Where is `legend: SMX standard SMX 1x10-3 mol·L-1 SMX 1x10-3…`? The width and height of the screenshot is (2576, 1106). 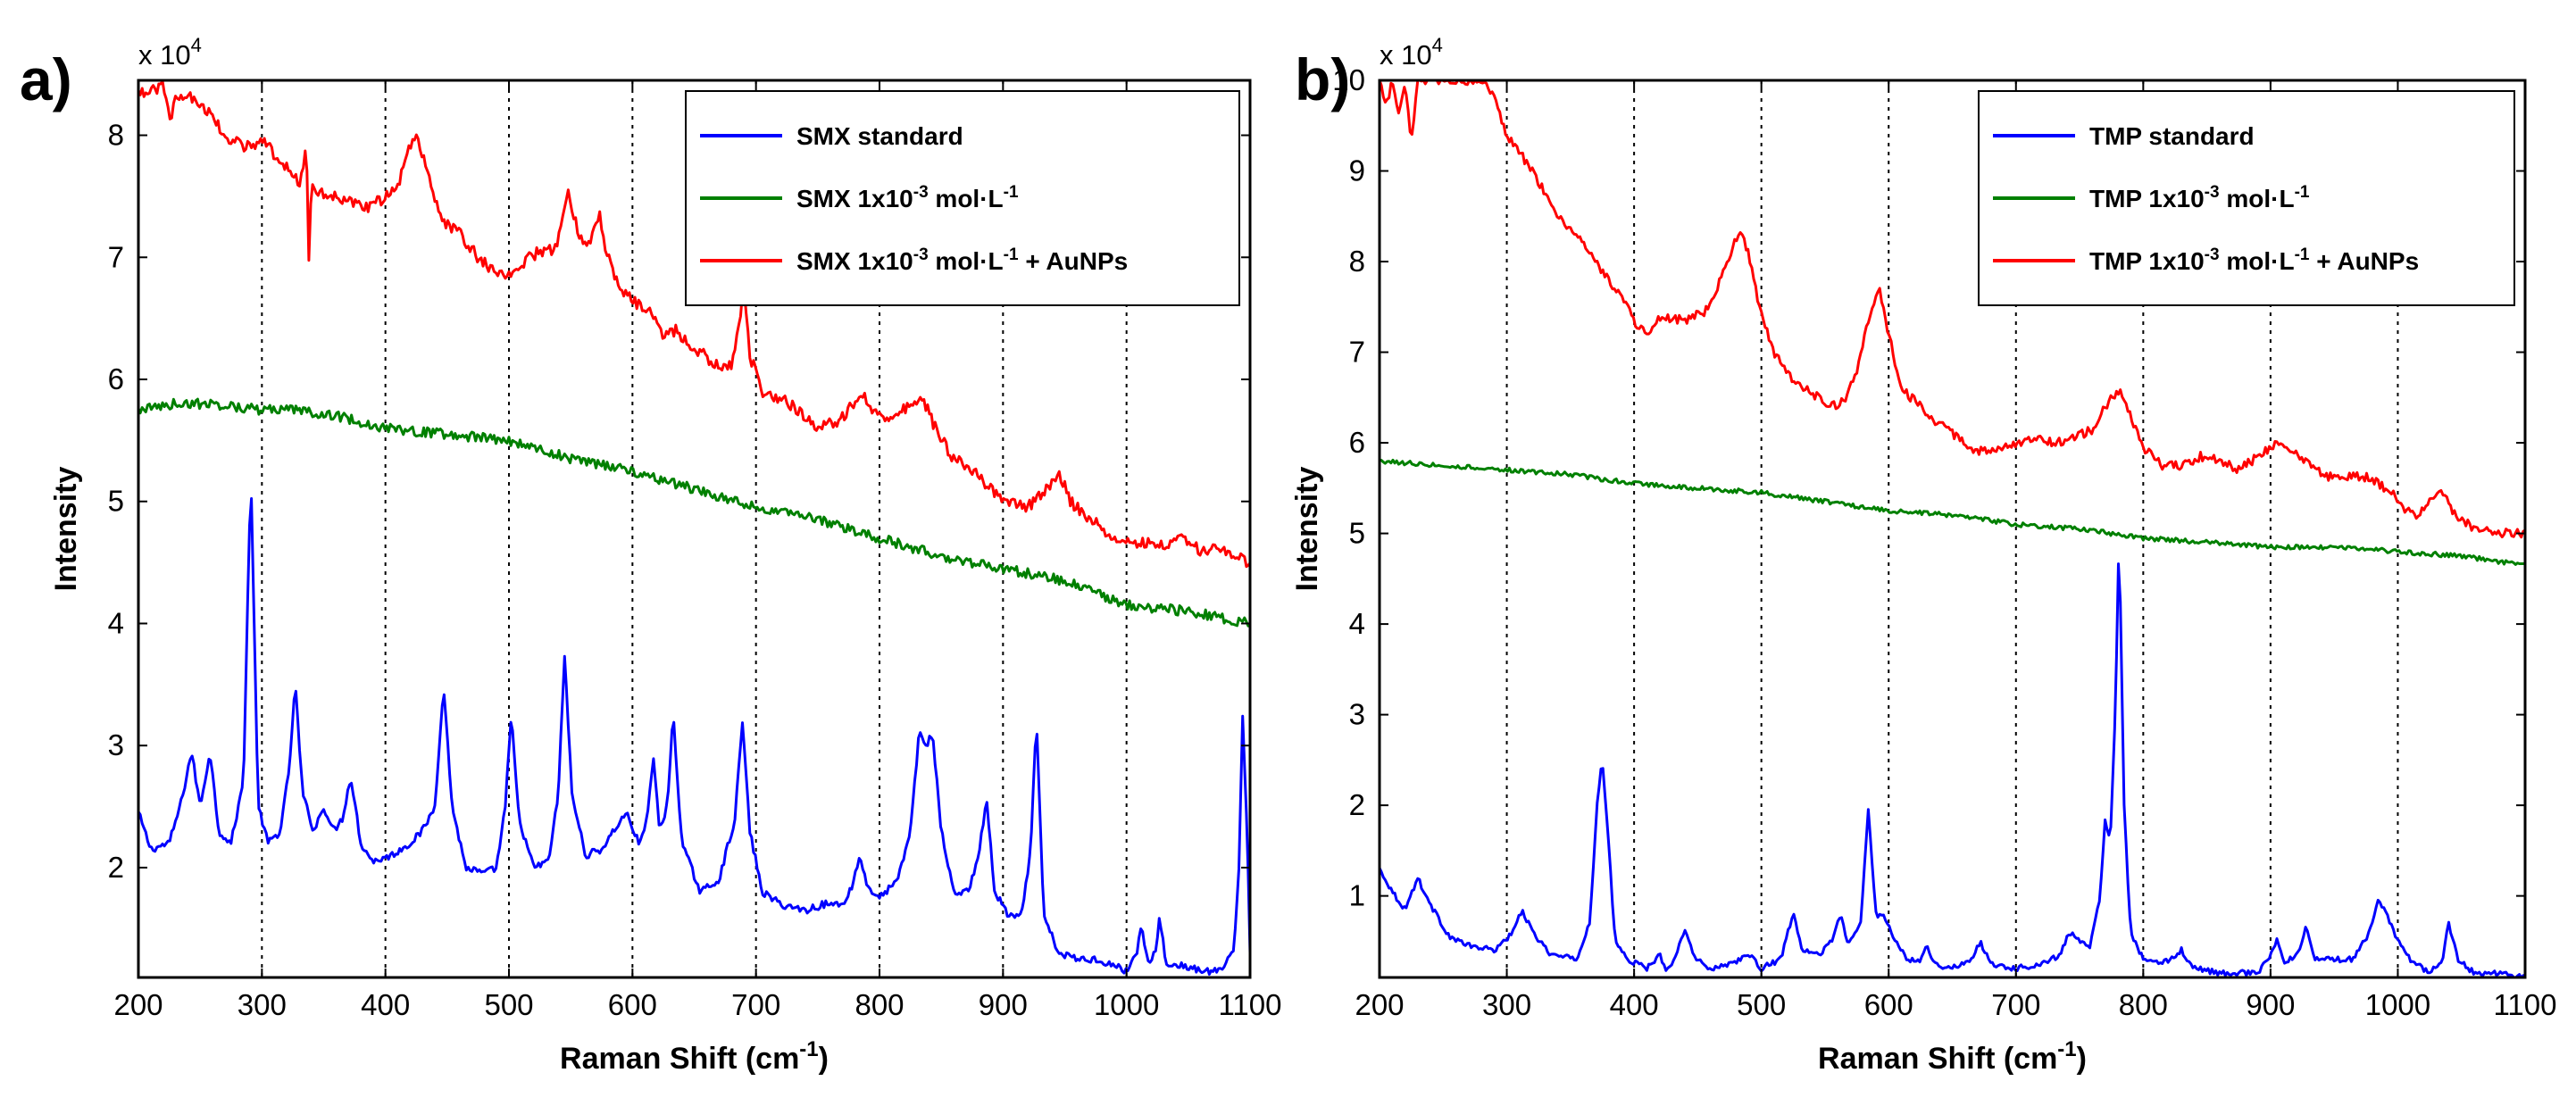 legend: SMX standard SMX 1x10-3 mol·L-1 SMX 1x10-3… is located at coordinates (962, 198).